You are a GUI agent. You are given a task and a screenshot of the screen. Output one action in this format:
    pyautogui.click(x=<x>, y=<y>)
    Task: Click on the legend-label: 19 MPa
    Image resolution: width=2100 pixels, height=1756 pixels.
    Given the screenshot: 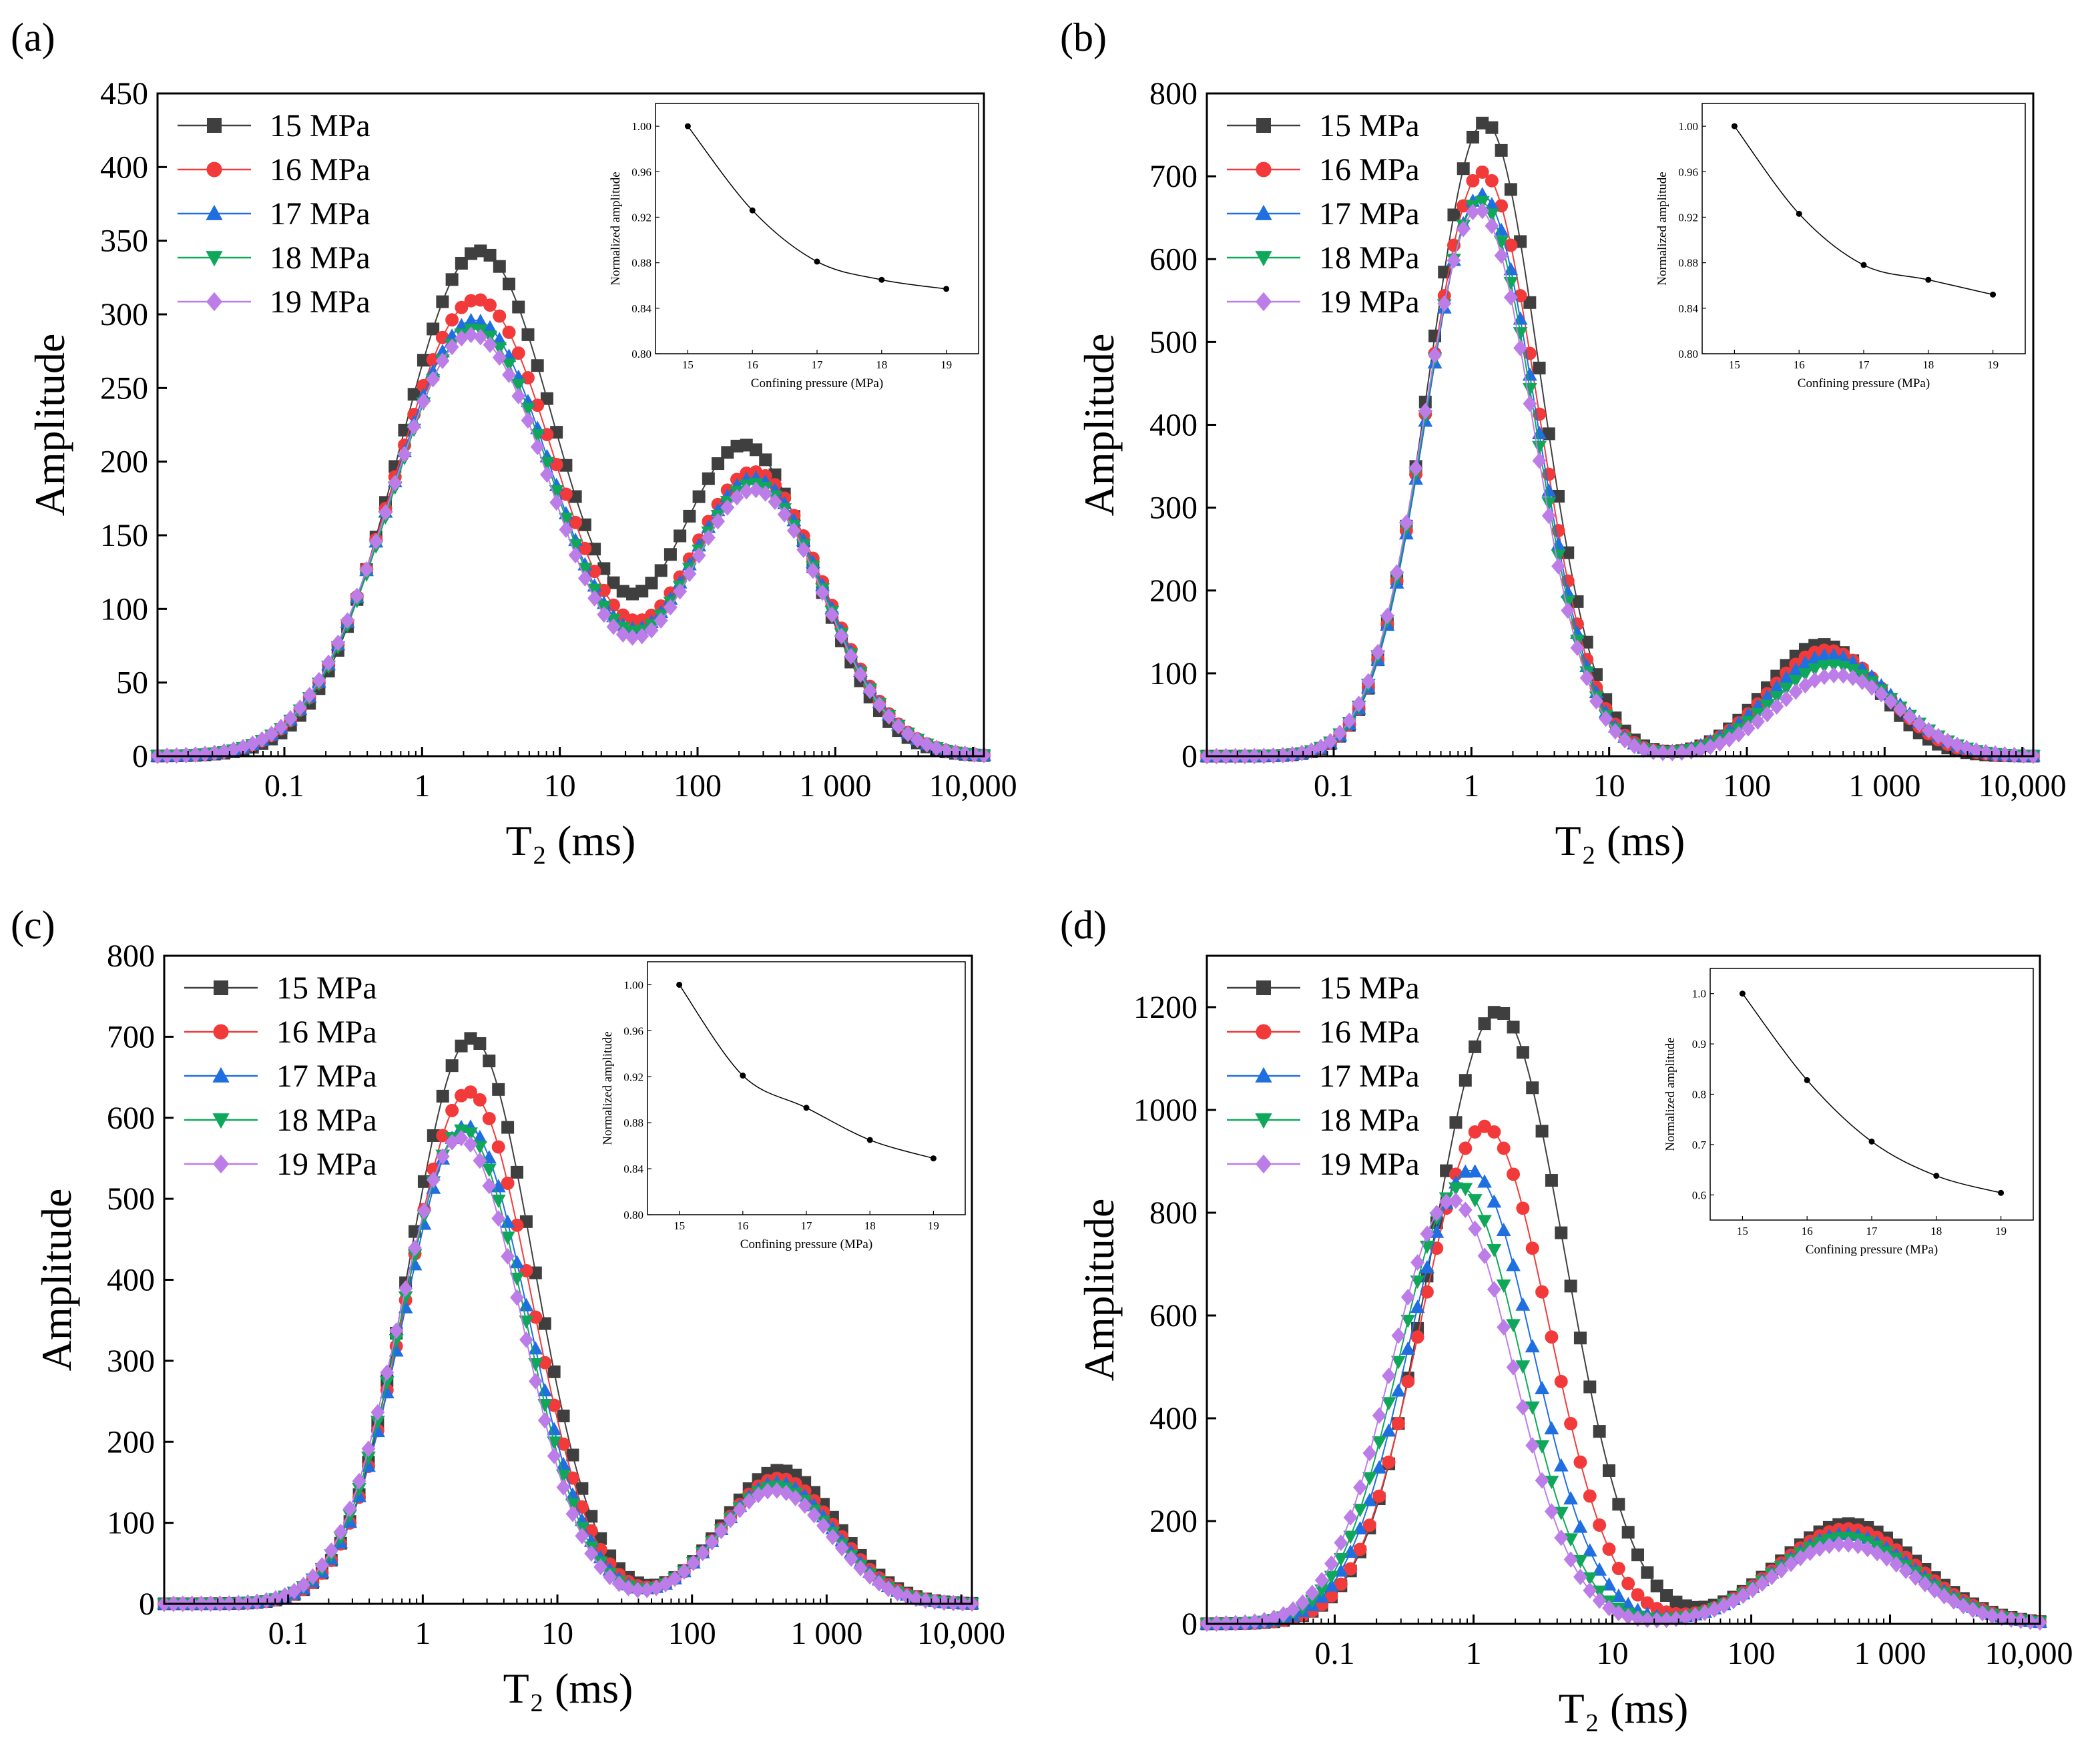 What is the action you would take?
    pyautogui.click(x=326, y=1164)
    